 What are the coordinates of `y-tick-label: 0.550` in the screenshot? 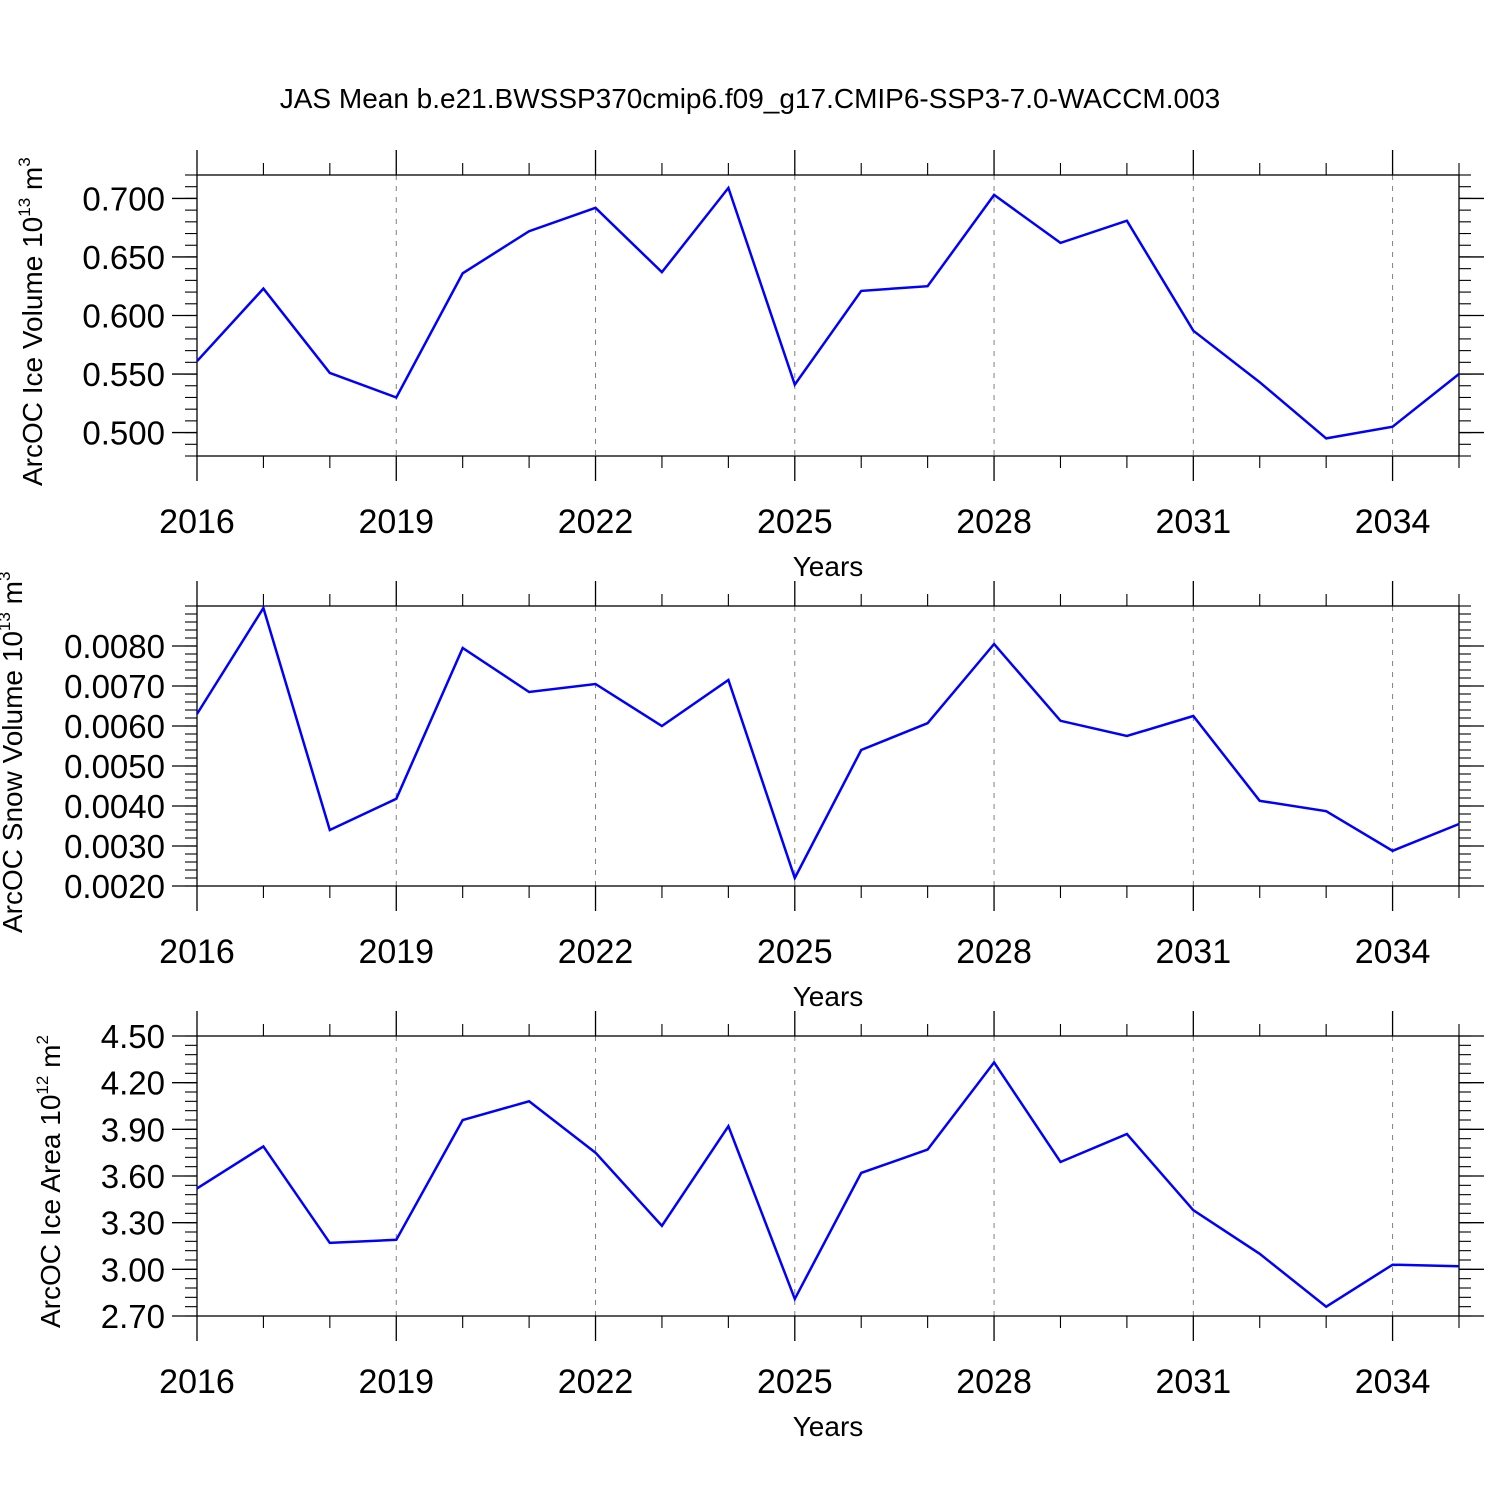 It's located at (123, 374).